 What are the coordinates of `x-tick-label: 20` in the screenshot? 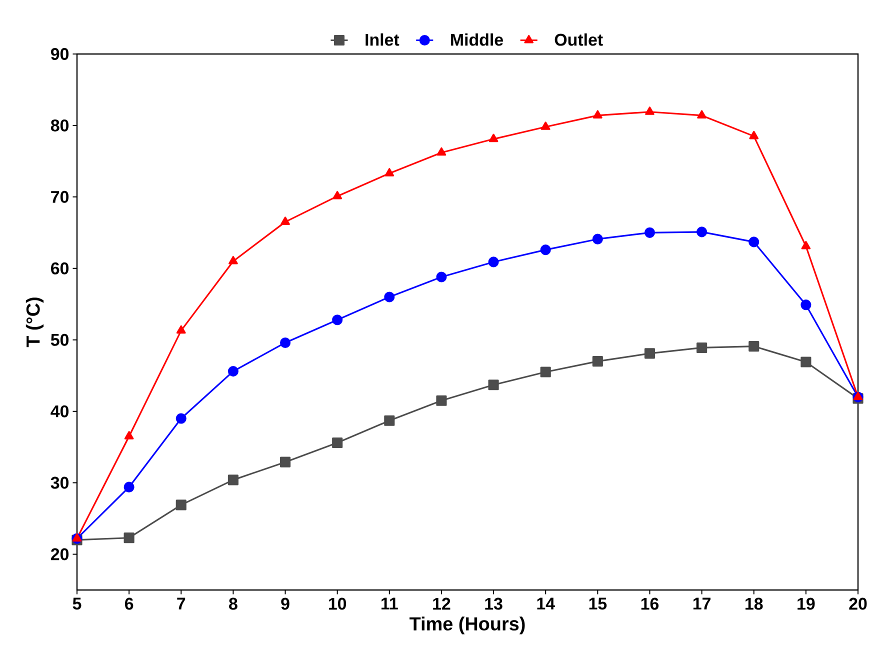 It's located at (858, 604).